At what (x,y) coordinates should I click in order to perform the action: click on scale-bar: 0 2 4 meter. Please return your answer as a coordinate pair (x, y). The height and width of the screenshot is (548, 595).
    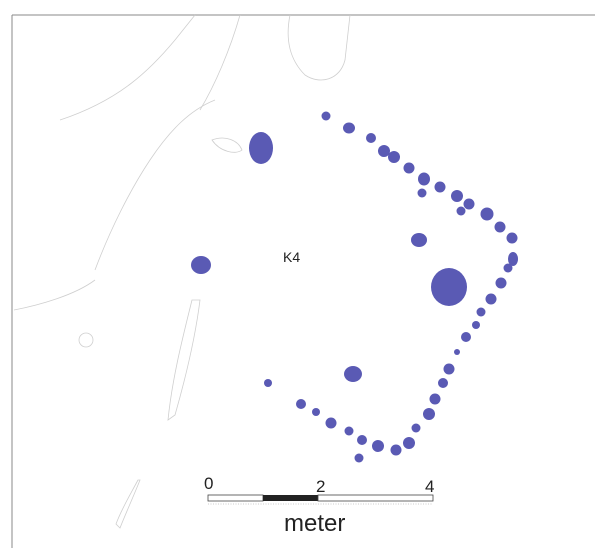
    Looking at the image, I should click on (319, 505).